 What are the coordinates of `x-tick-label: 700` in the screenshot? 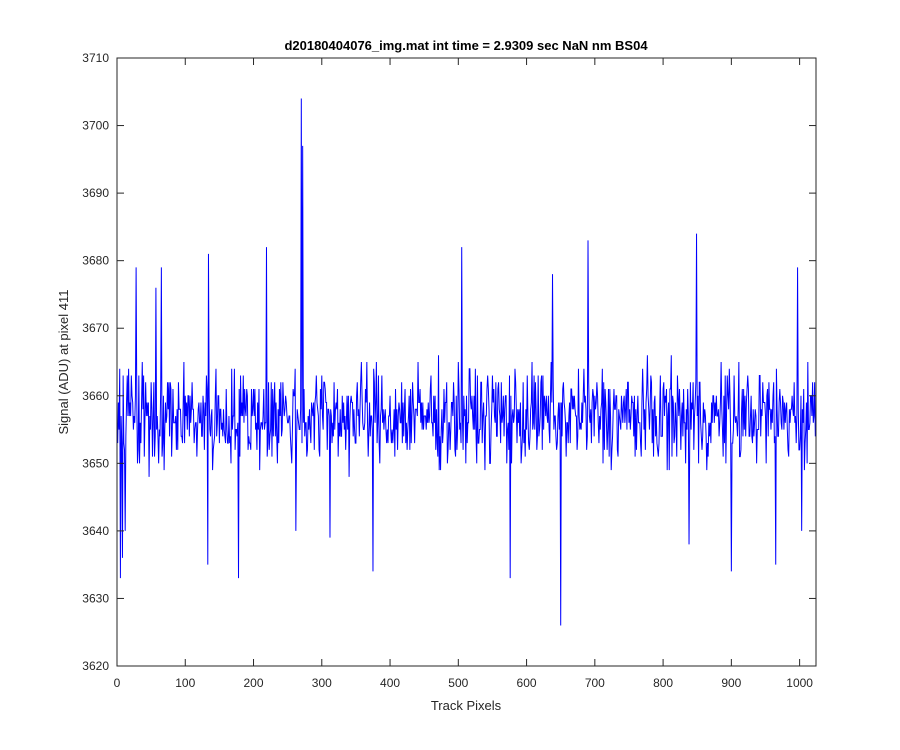 It's located at (595, 683).